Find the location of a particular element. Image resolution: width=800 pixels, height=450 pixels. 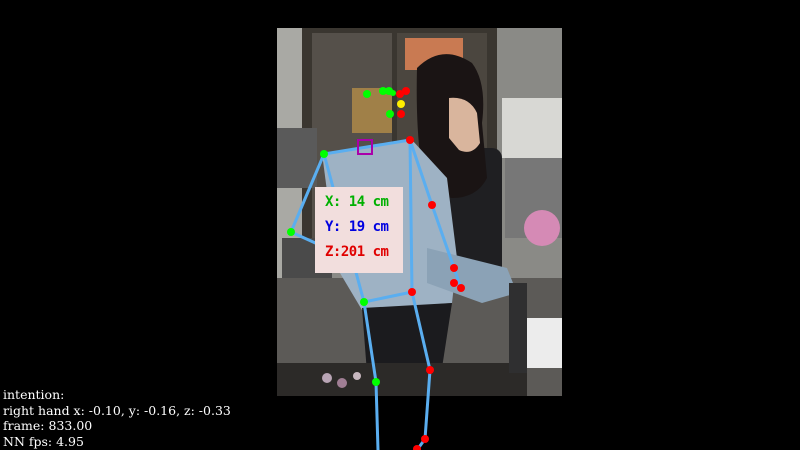

bone-right-forearm is located at coordinates (443, 236).